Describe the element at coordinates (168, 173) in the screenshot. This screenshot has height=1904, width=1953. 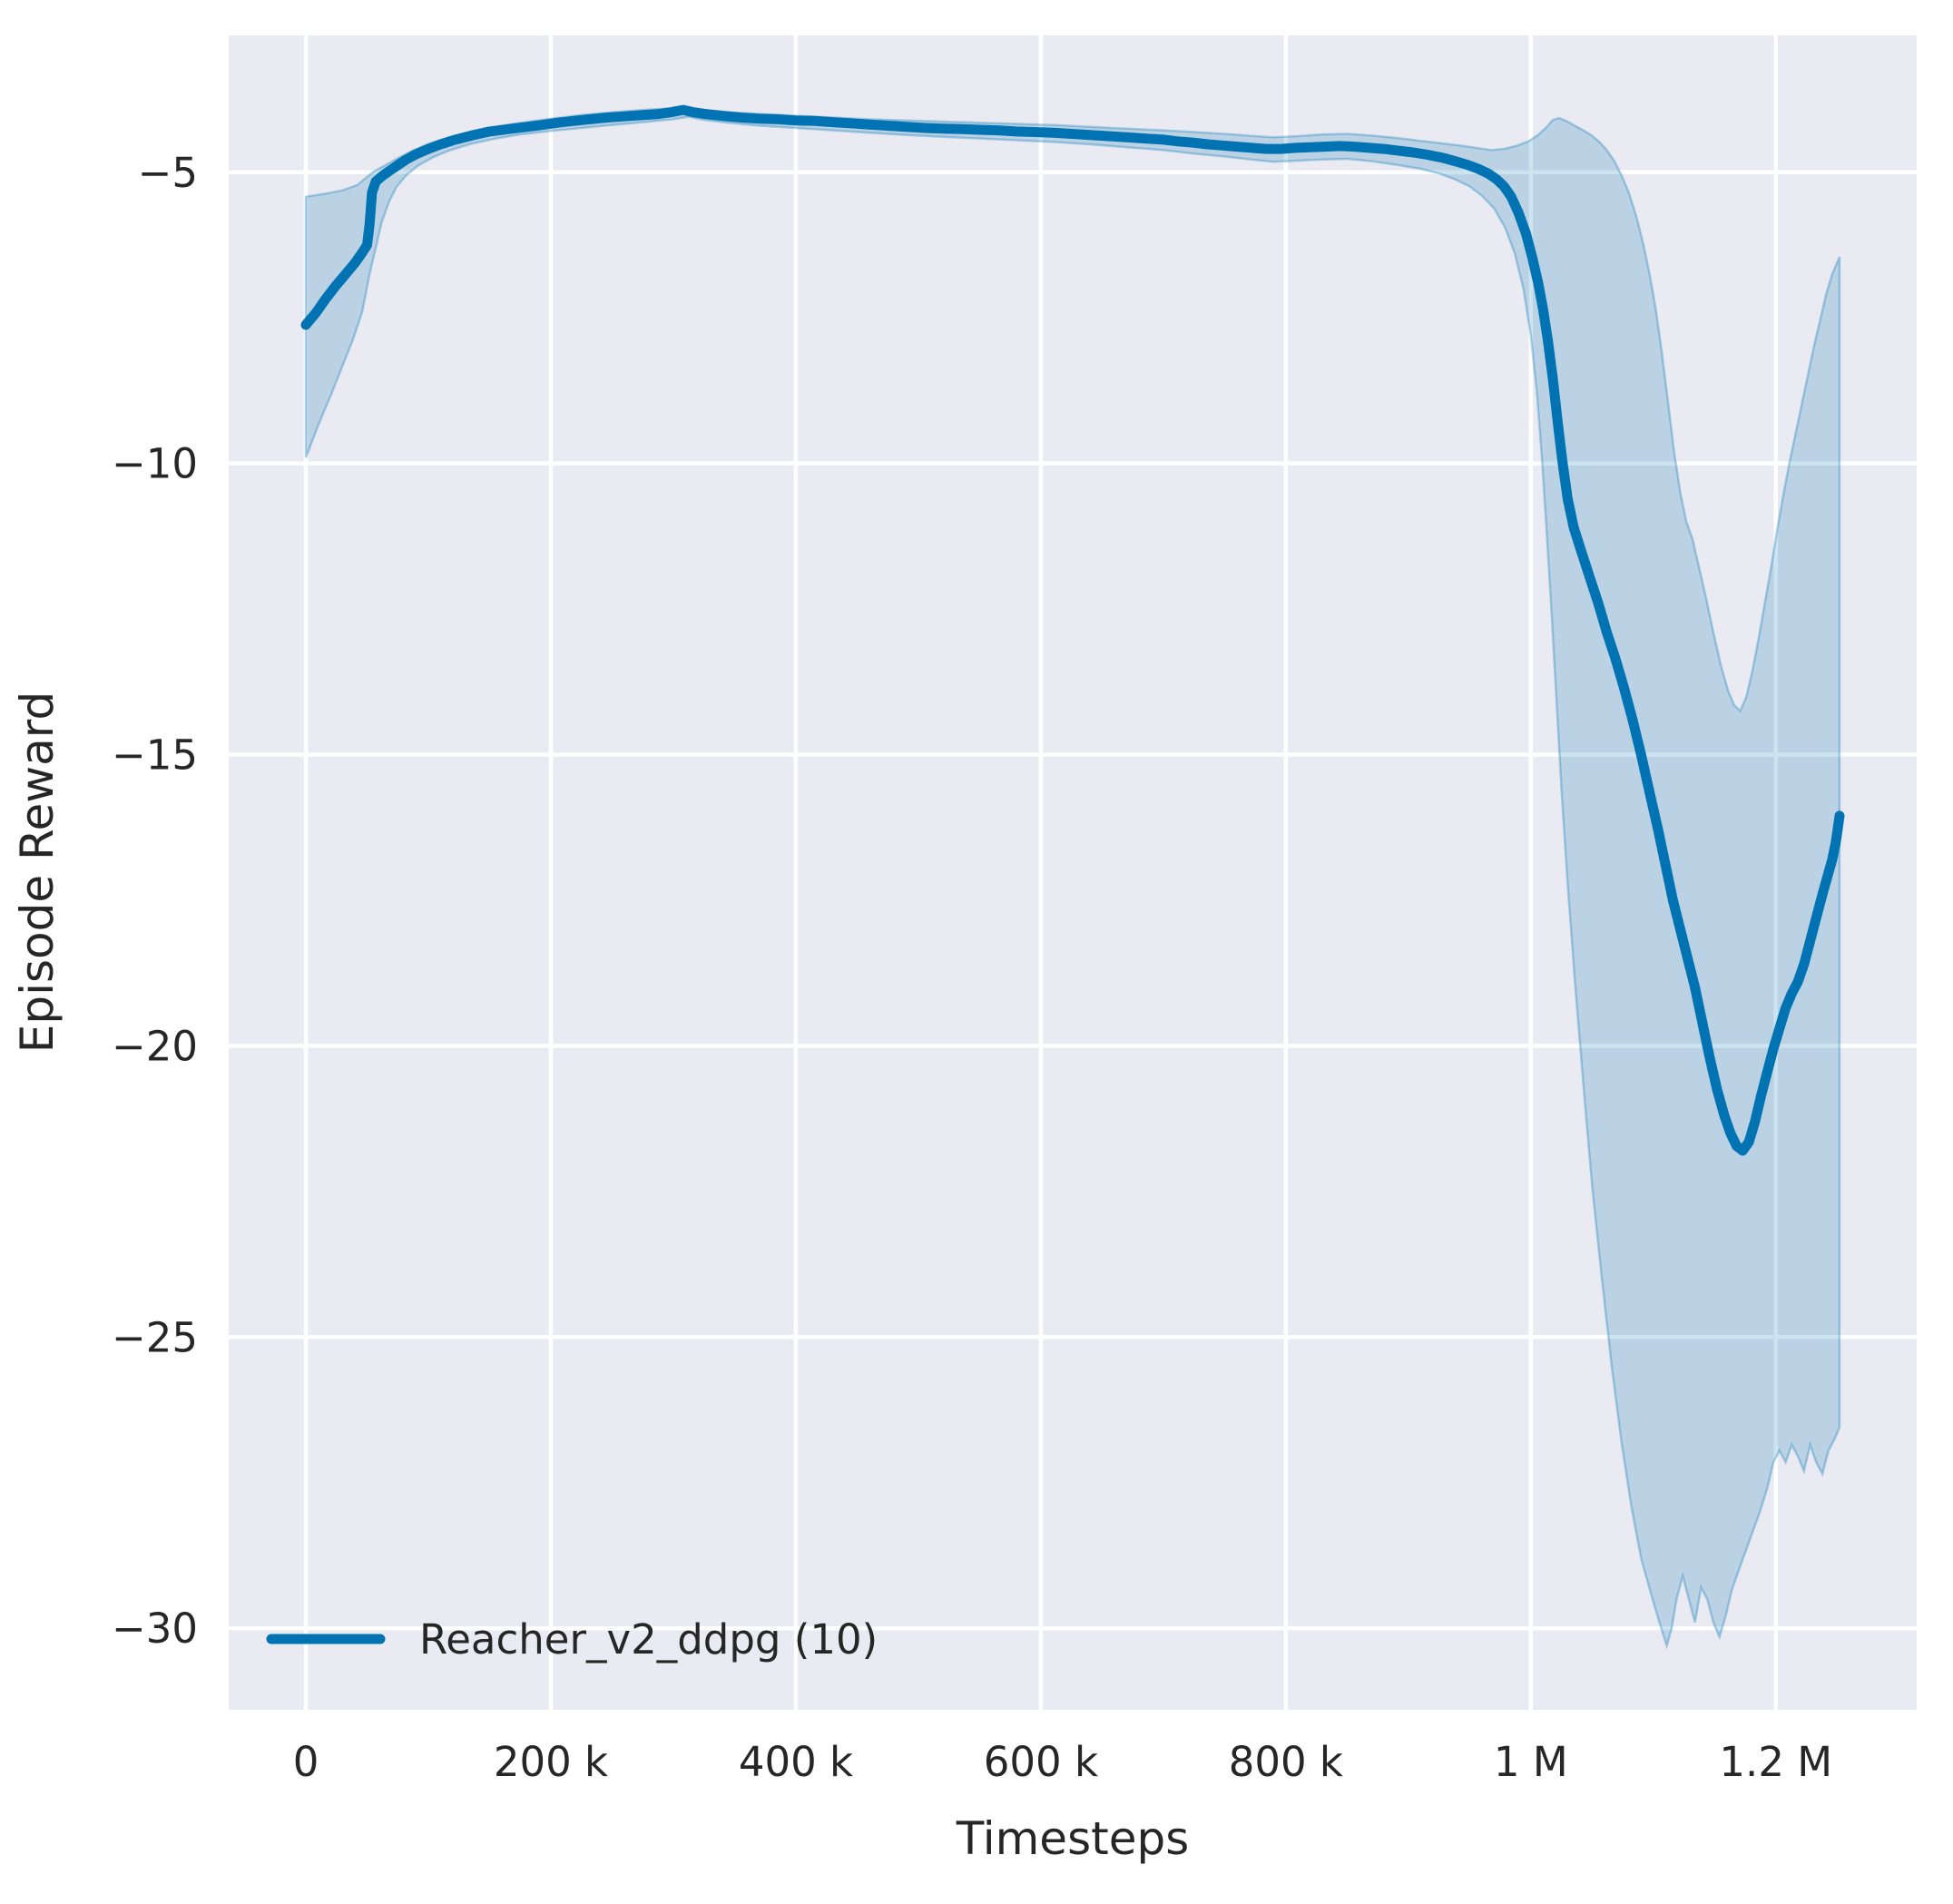
I see `y-tick-label: −5` at that location.